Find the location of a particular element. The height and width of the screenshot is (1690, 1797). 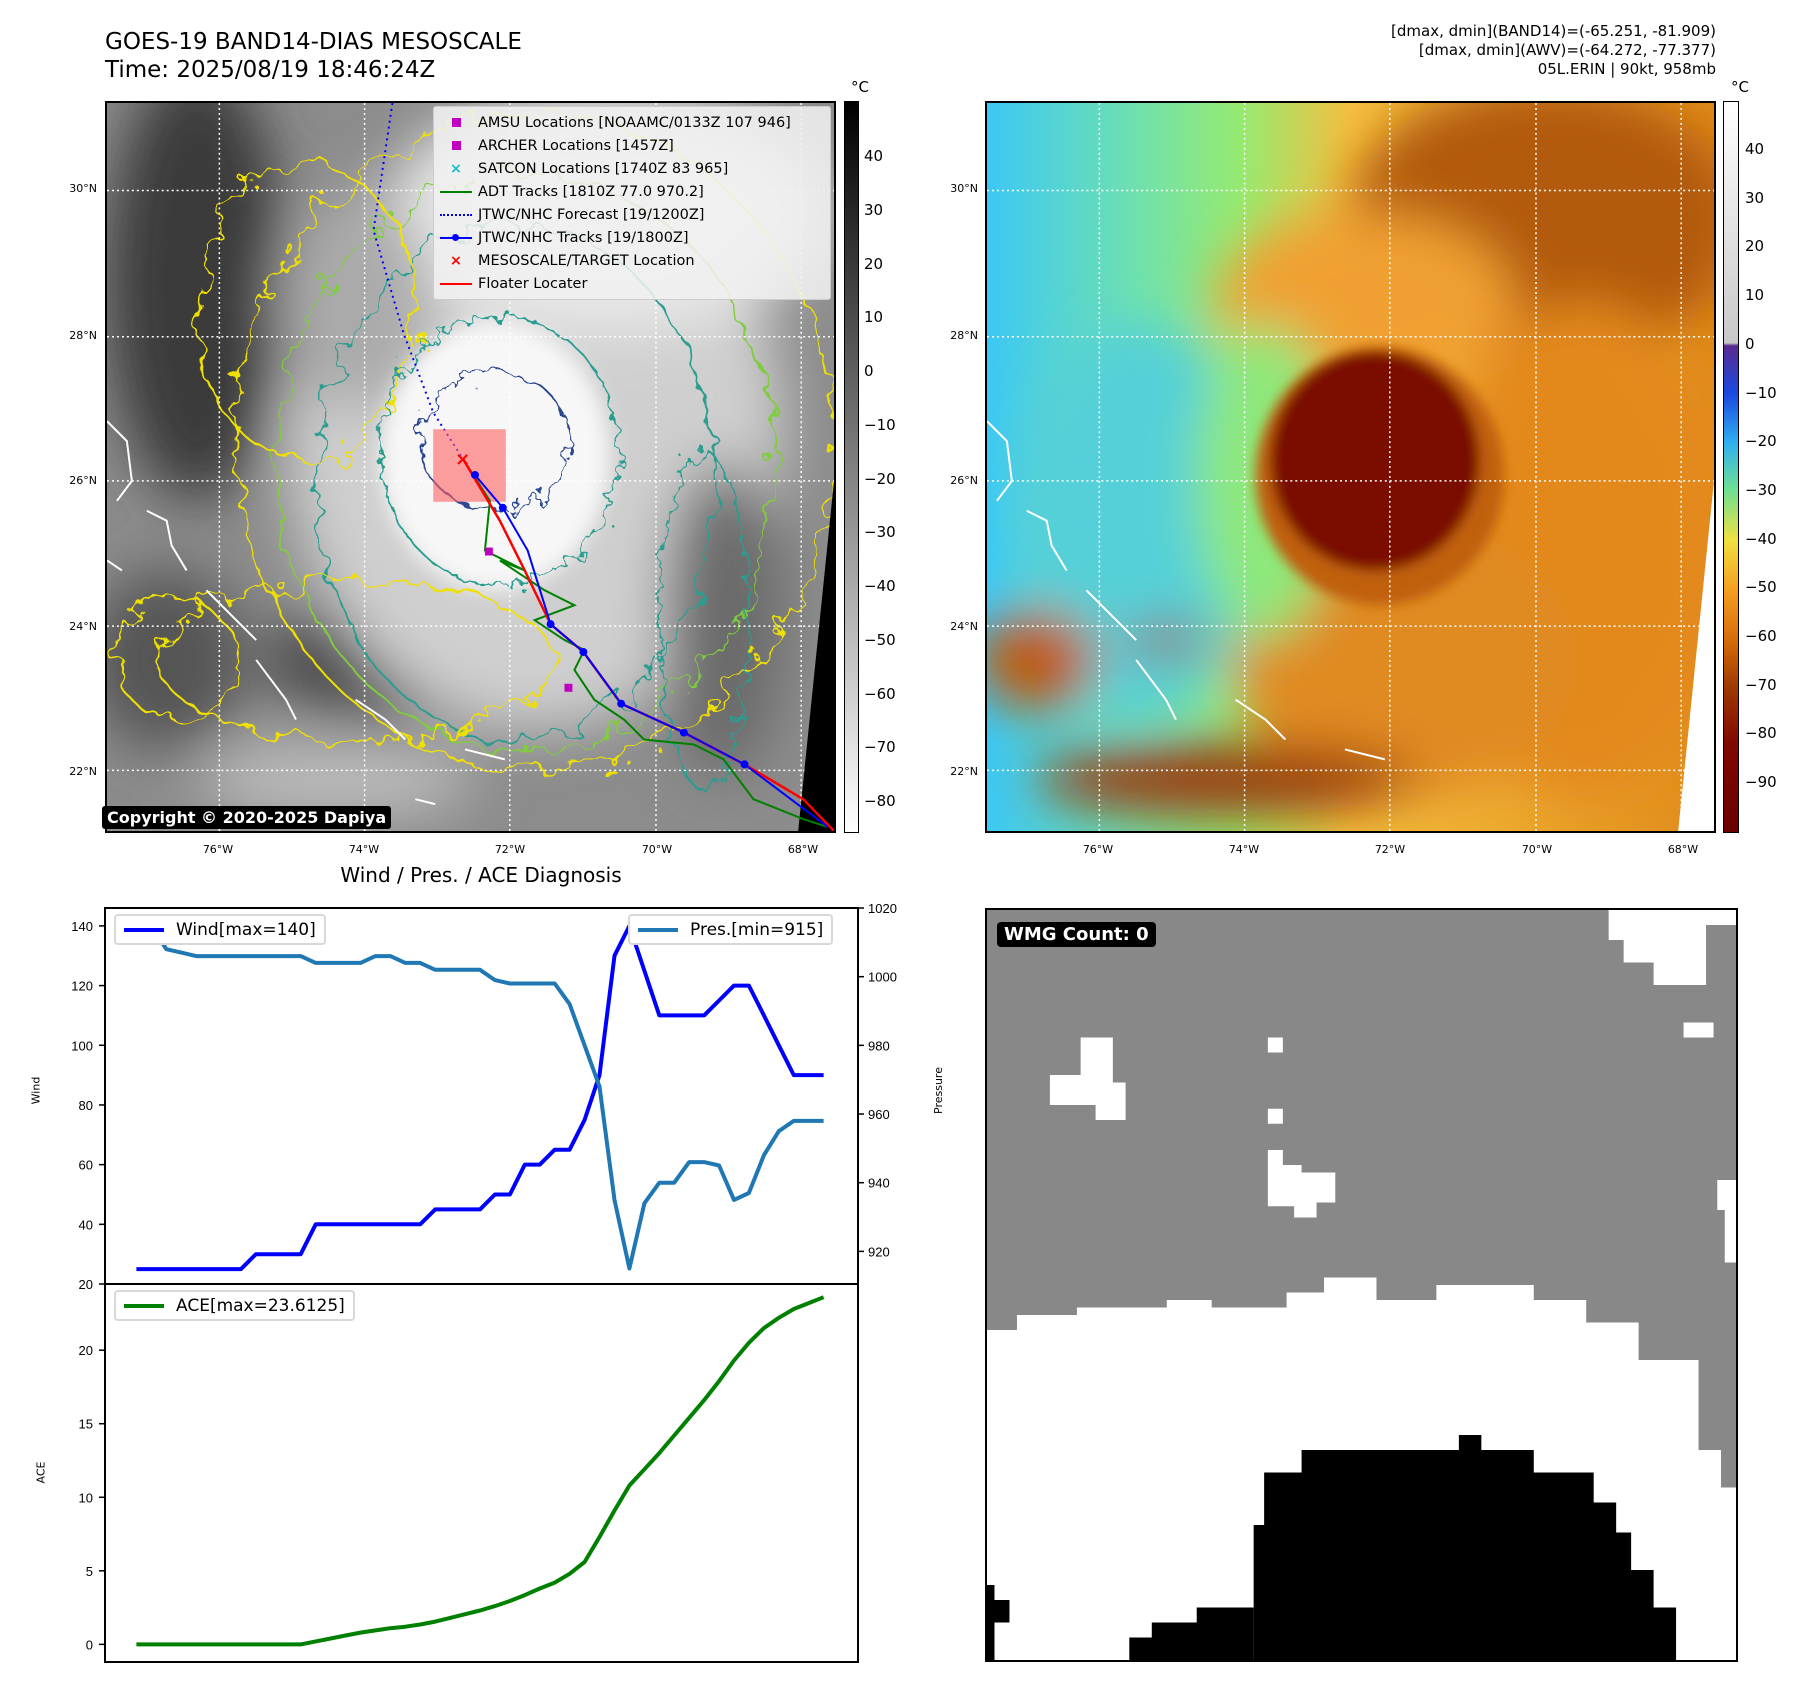

colorbar-tick: 0 is located at coordinates (1750, 343).